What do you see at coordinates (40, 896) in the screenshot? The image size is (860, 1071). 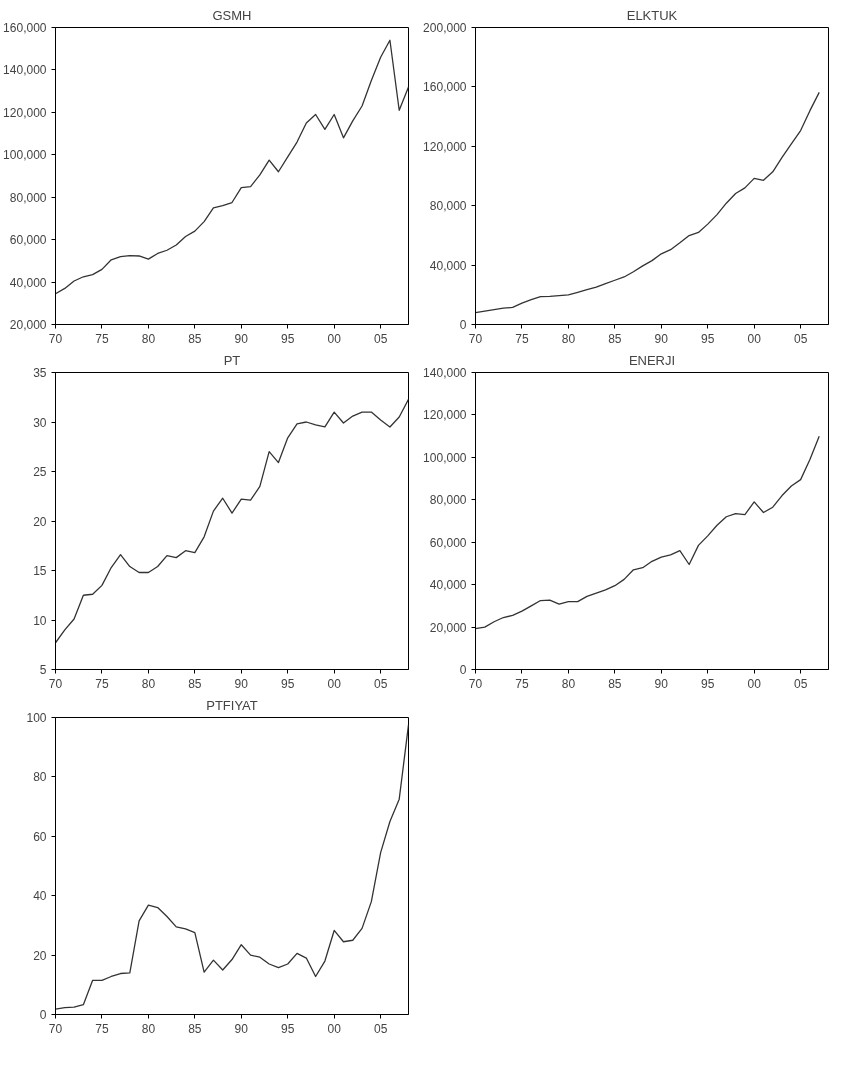 I see `y-tick-label: 40` at bounding box center [40, 896].